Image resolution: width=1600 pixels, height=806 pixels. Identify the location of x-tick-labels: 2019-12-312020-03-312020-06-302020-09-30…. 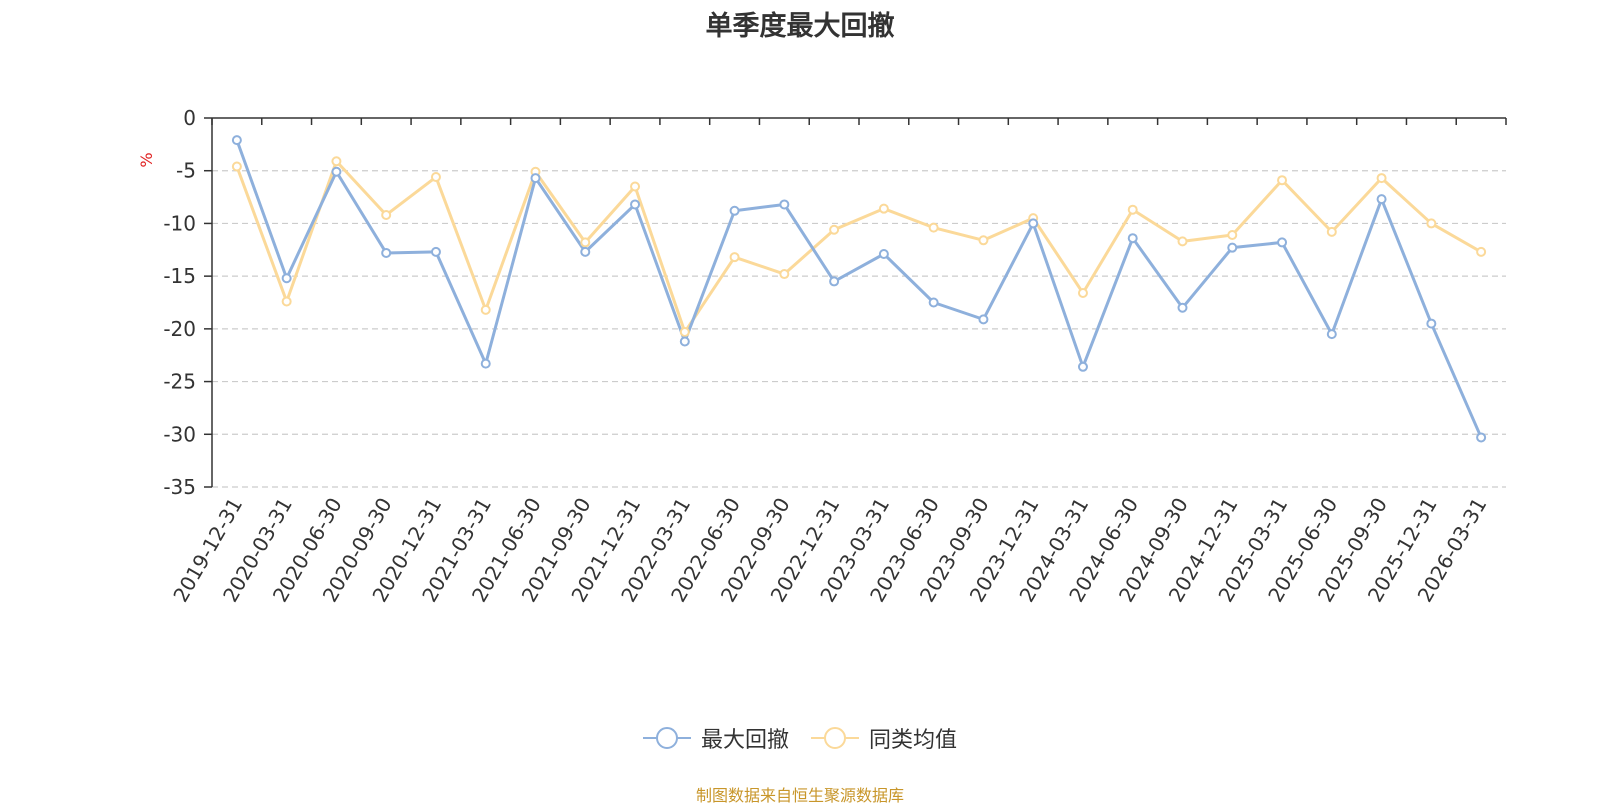
(829, 549).